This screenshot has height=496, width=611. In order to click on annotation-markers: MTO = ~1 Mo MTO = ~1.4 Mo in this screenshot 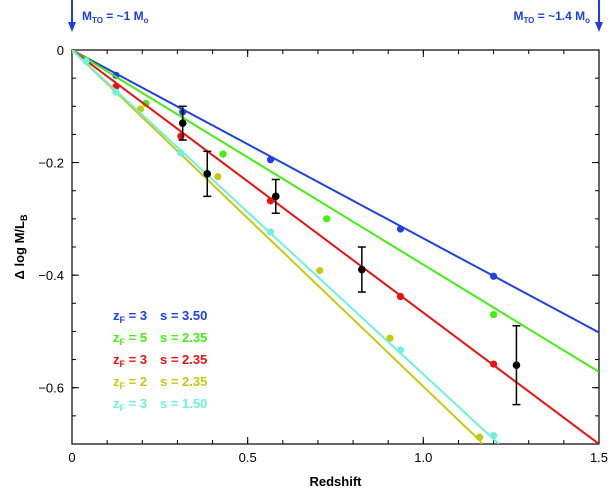, I will do `click(335, 16)`.